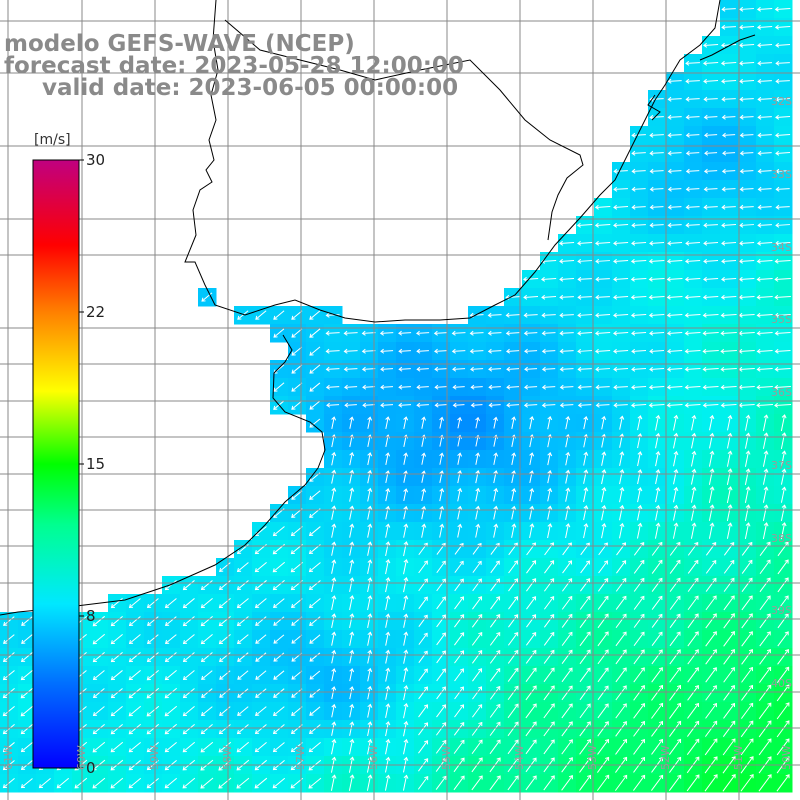 The width and height of the screenshot is (800, 800). I want to click on latitude-label: 40S, so click(781, 683).